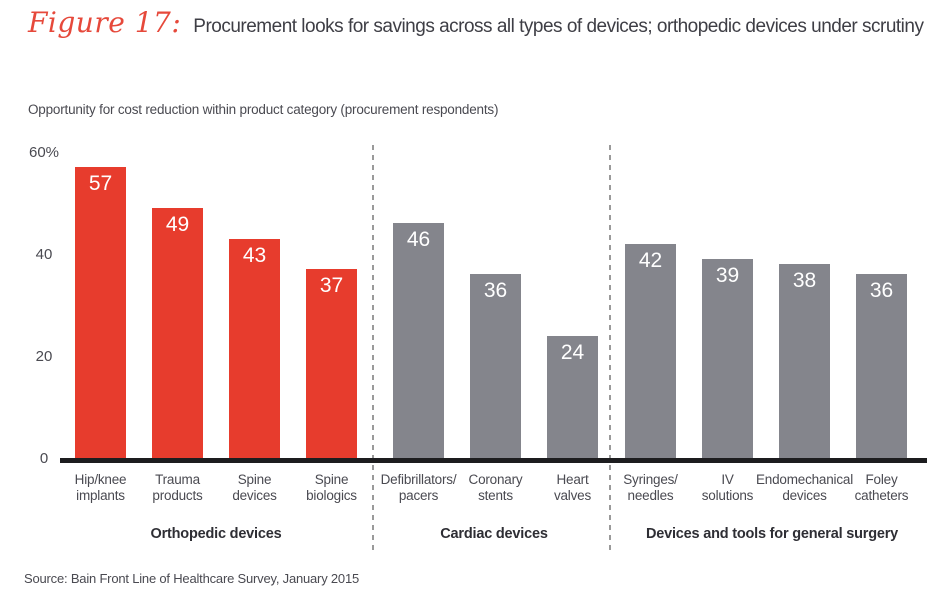 The width and height of the screenshot is (950, 611). What do you see at coordinates (418, 487) in the screenshot?
I see `x-axis-category-label: Defibrillators/ pacers` at bounding box center [418, 487].